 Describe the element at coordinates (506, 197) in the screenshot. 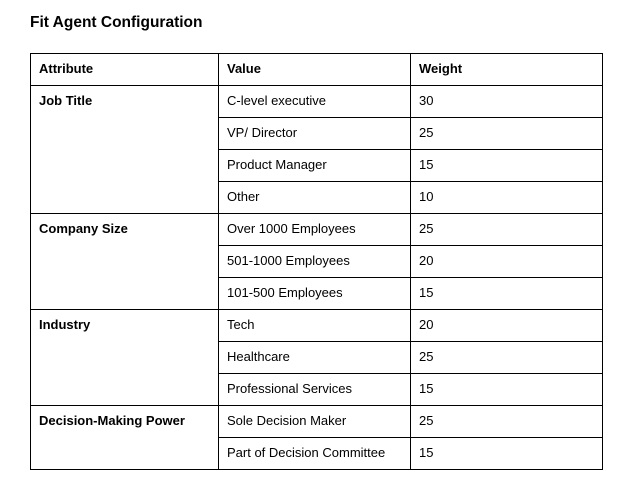

I see `weight-cell: 10` at that location.